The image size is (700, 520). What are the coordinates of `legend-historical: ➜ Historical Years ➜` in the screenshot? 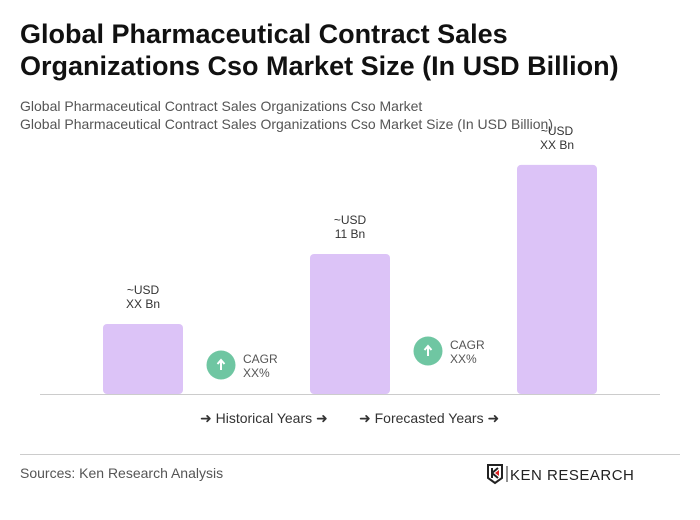 It's located at (264, 418).